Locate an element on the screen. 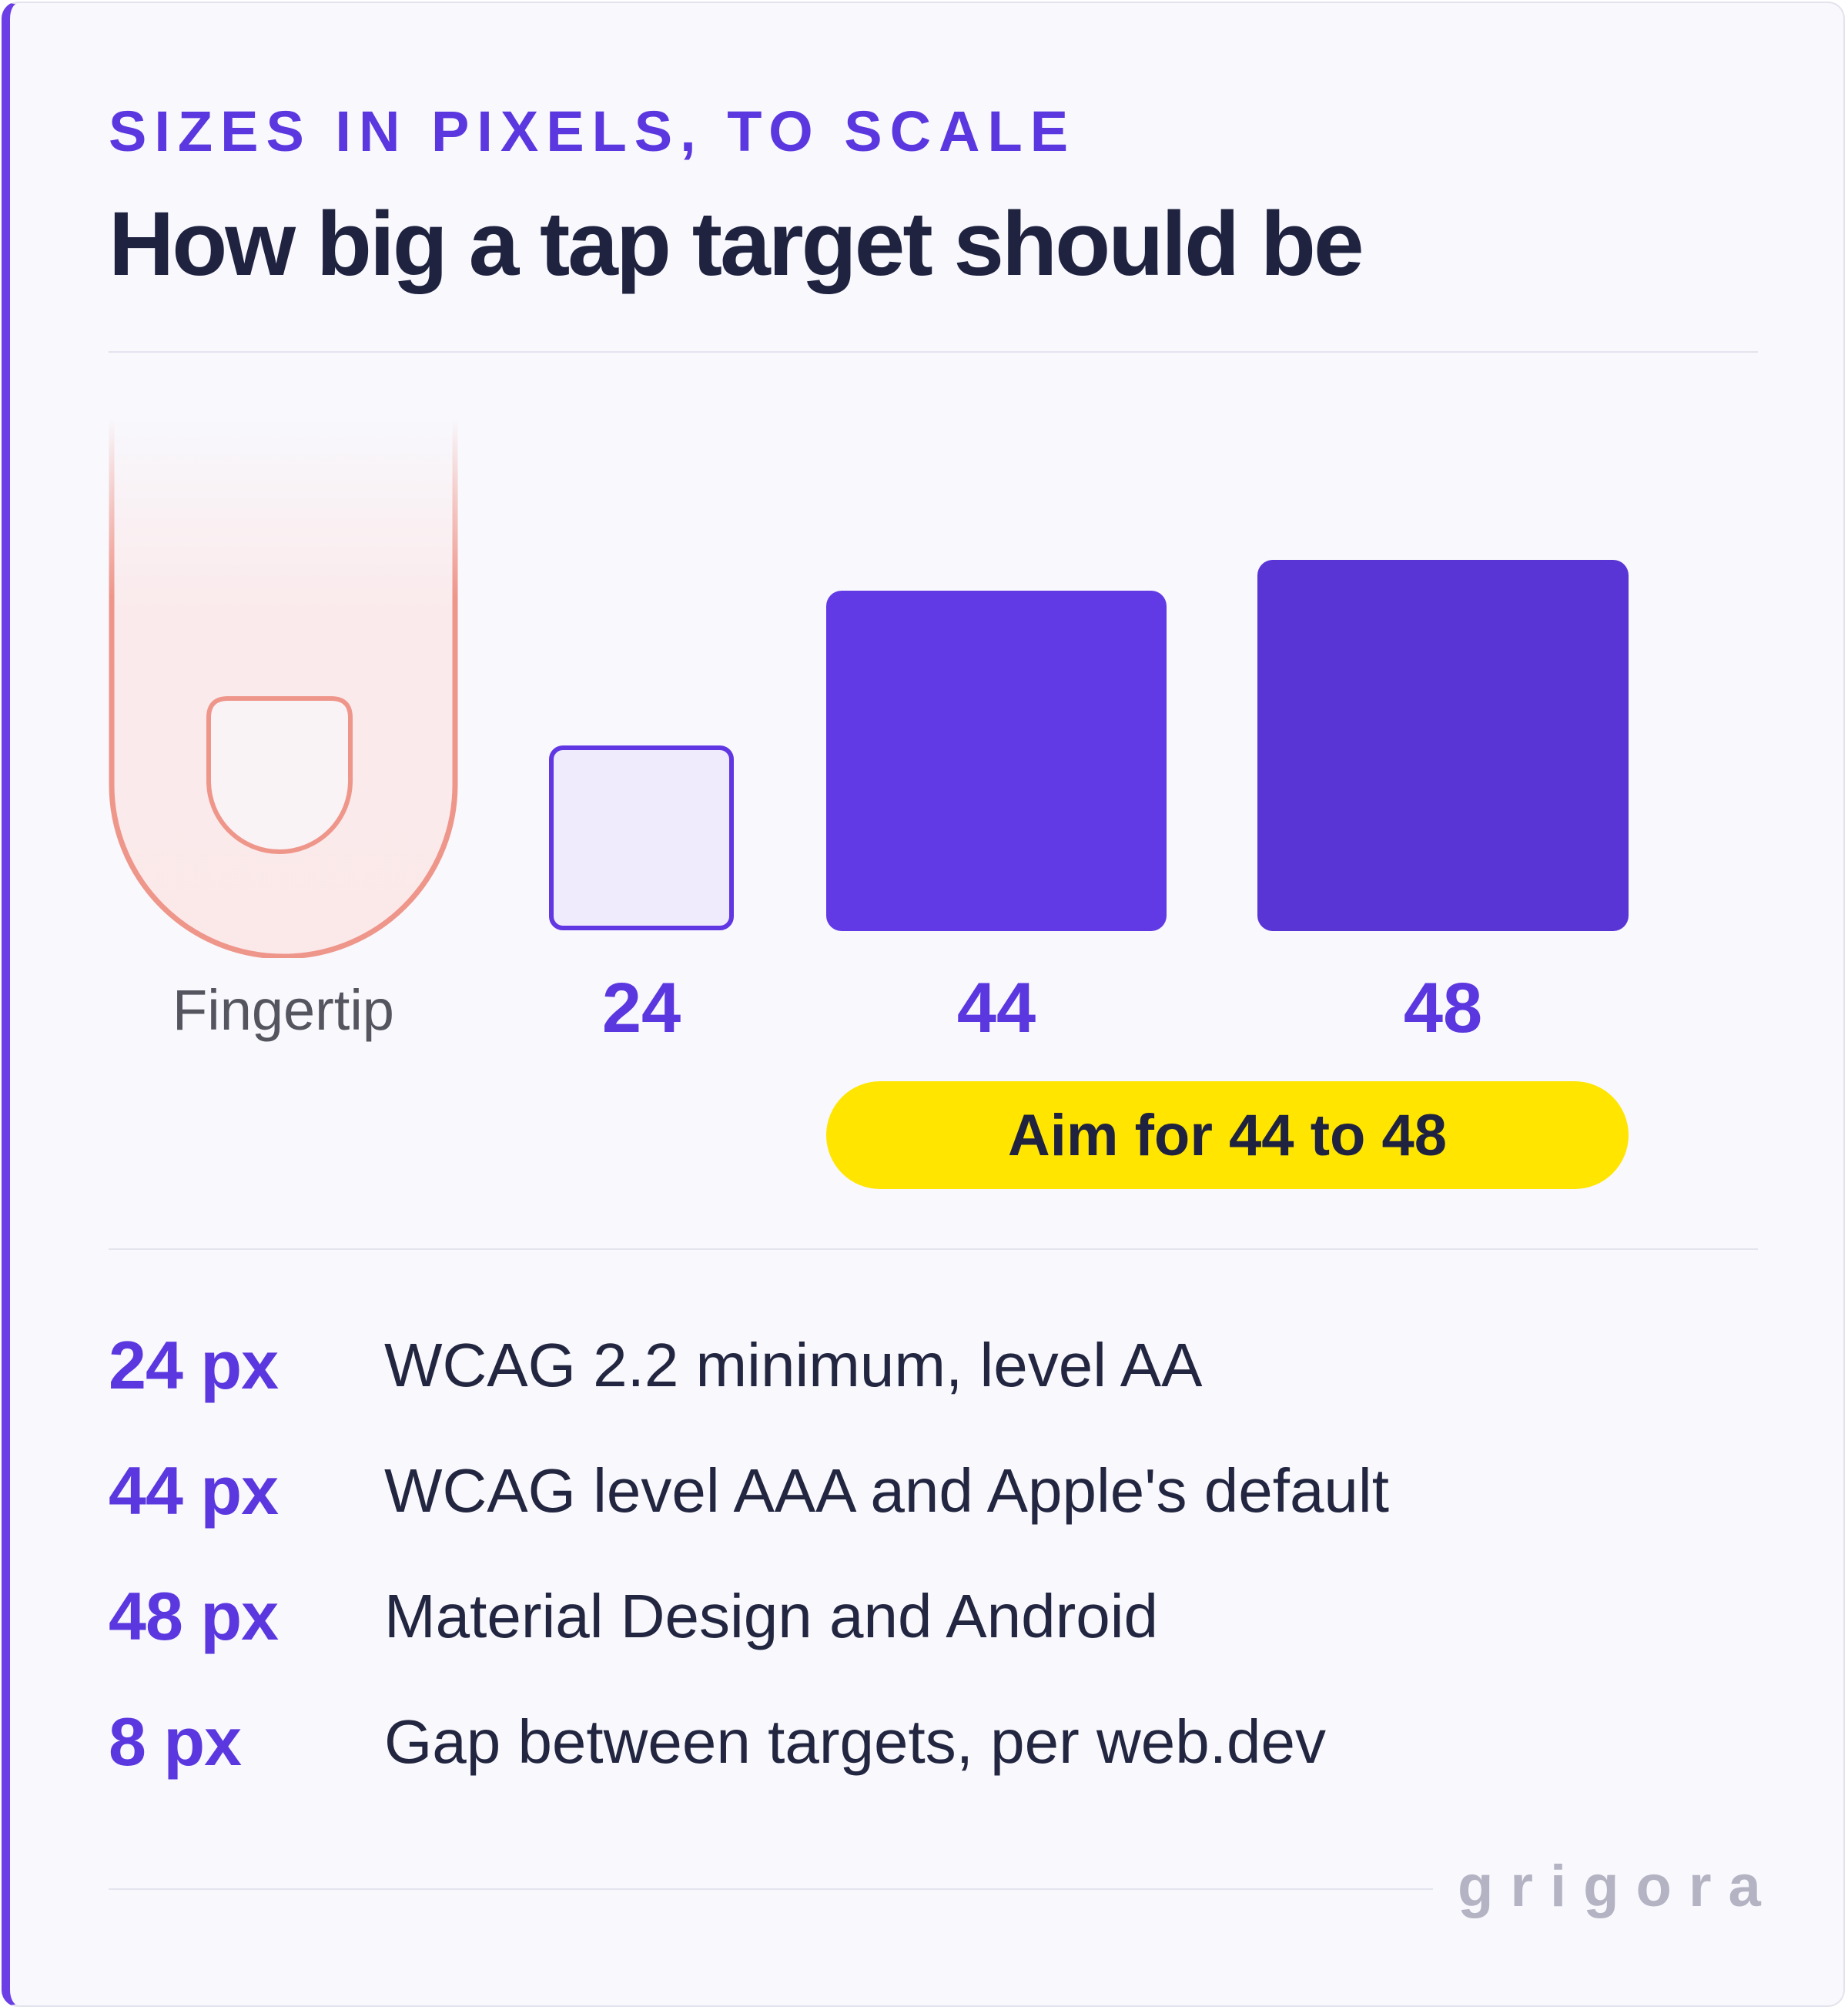 This screenshot has width=1848, height=2010. target-24-swatch is located at coordinates (641, 837).